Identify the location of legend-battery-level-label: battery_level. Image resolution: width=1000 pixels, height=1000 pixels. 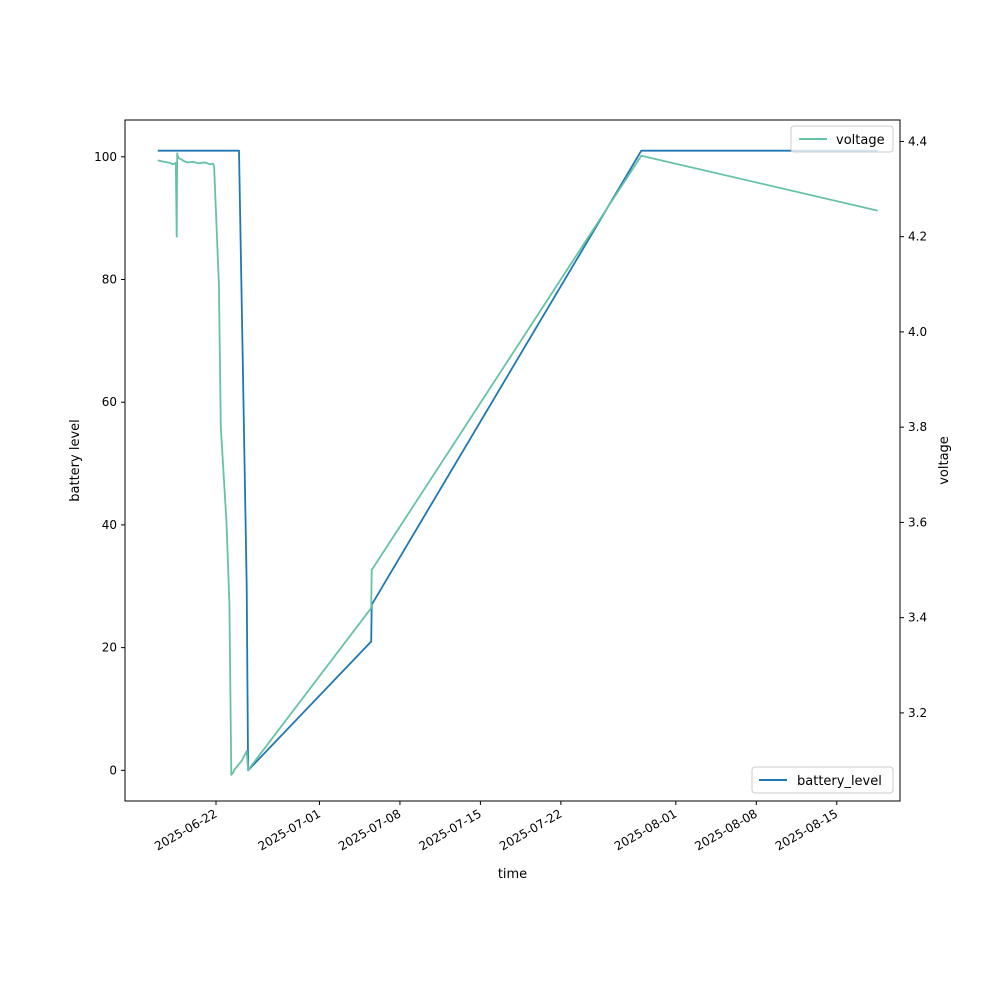
(839, 781).